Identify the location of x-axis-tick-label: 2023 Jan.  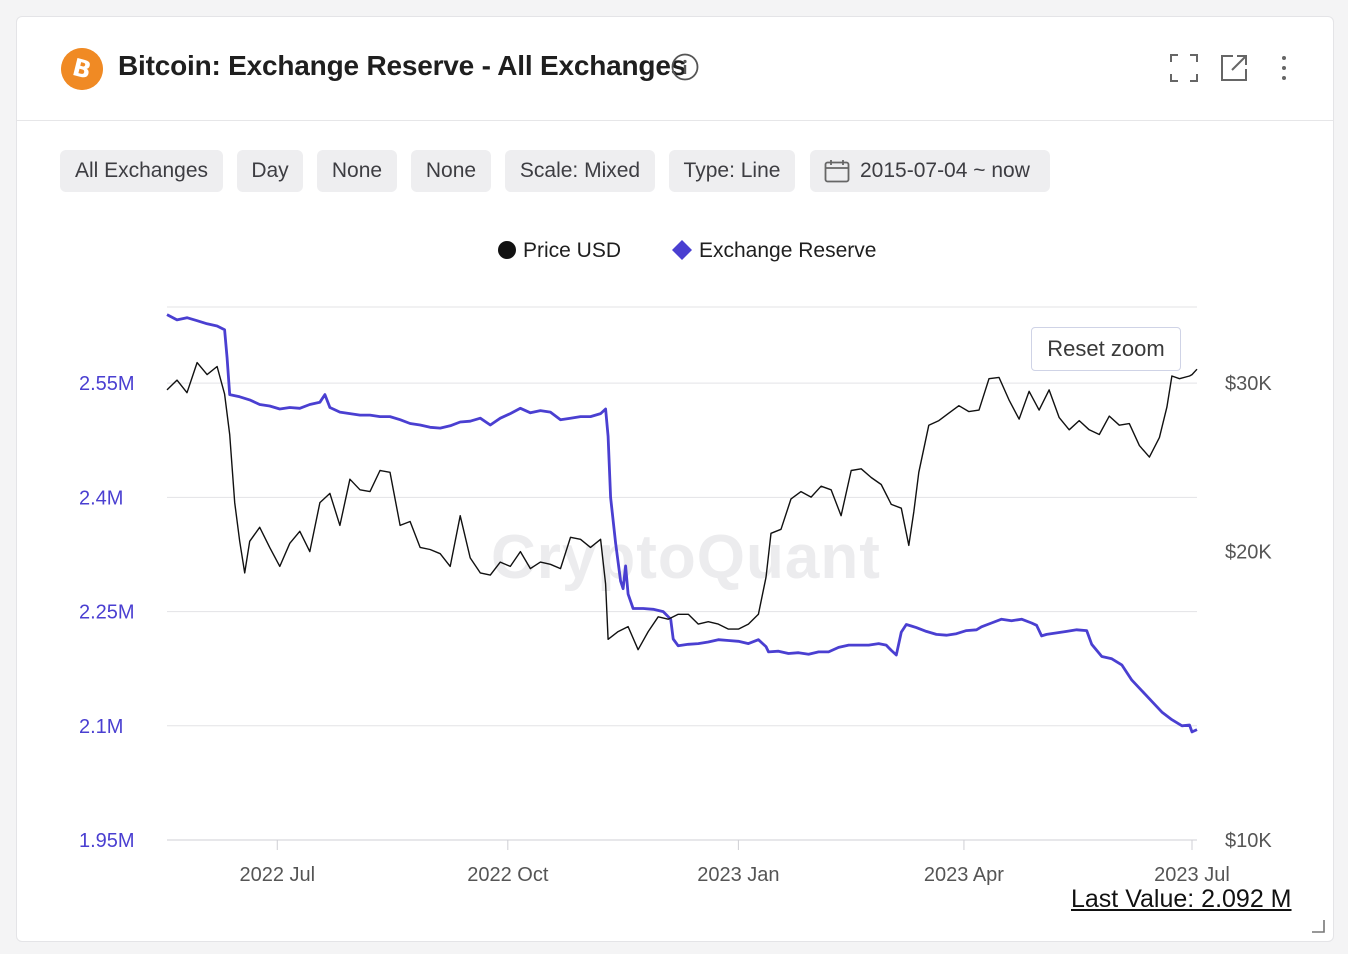
(738, 875).